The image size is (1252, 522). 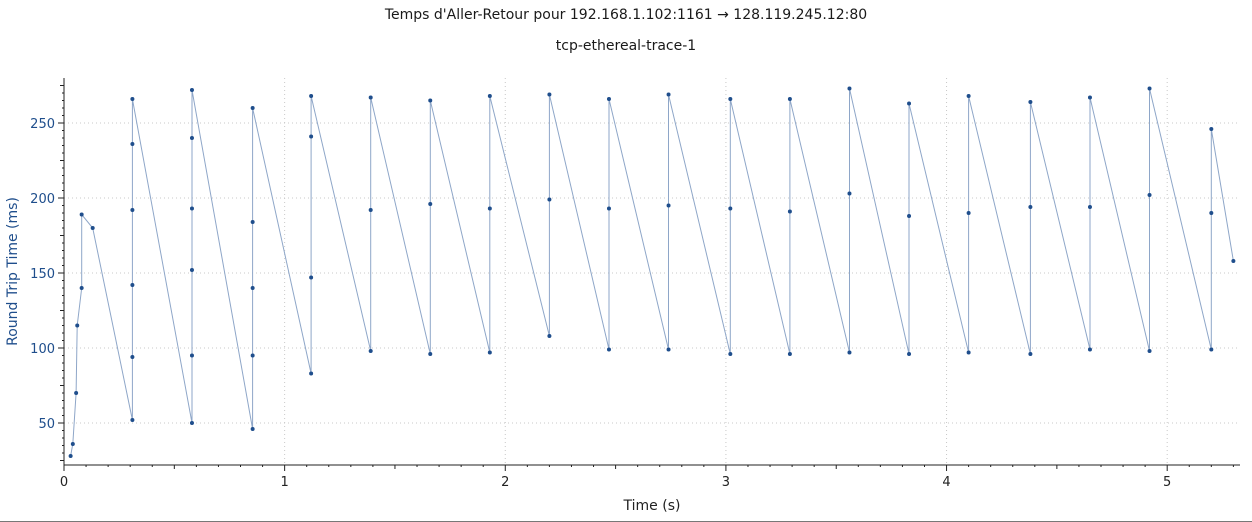 What do you see at coordinates (726, 482) in the screenshot?
I see `x-tick-label: 3` at bounding box center [726, 482].